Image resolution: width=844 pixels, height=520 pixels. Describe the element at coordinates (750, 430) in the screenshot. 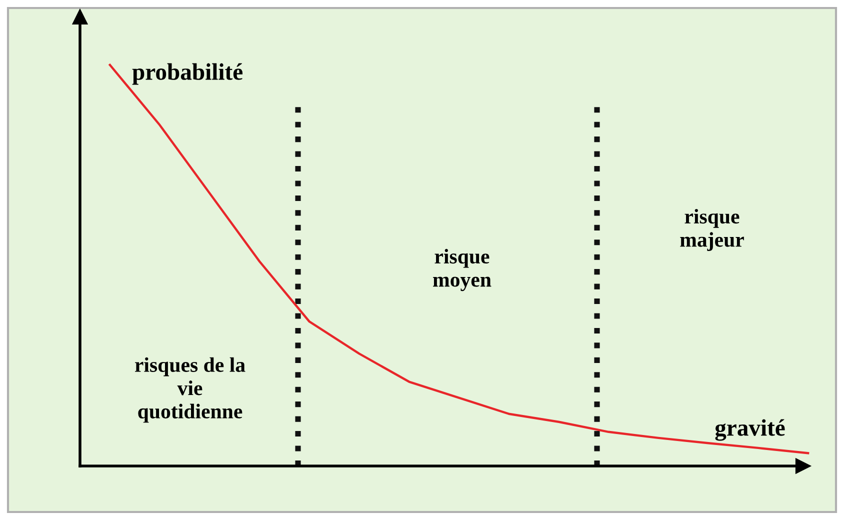

I see `x-axis-title: gravité` at that location.